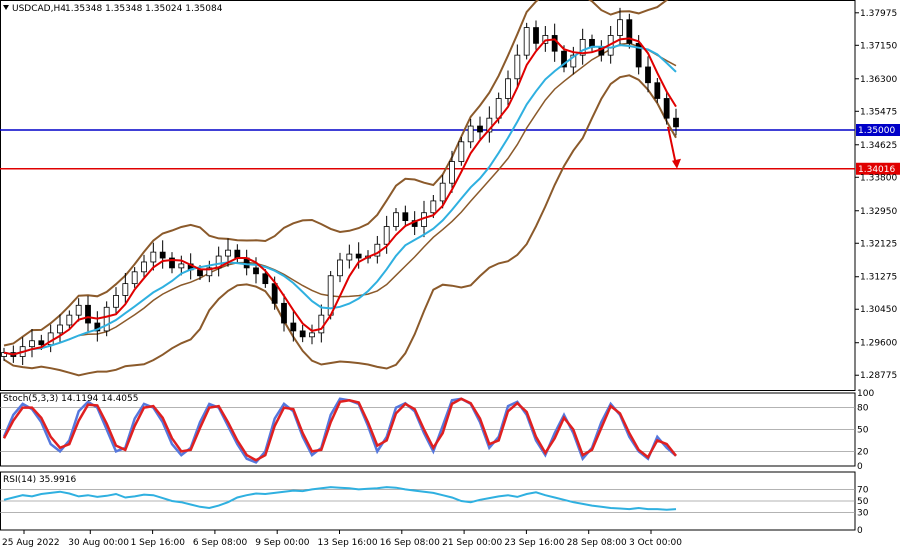 The width and height of the screenshot is (900, 553). Describe the element at coordinates (282, 543) in the screenshot. I see `time-tick-label: 9 Sep 00:00` at that location.